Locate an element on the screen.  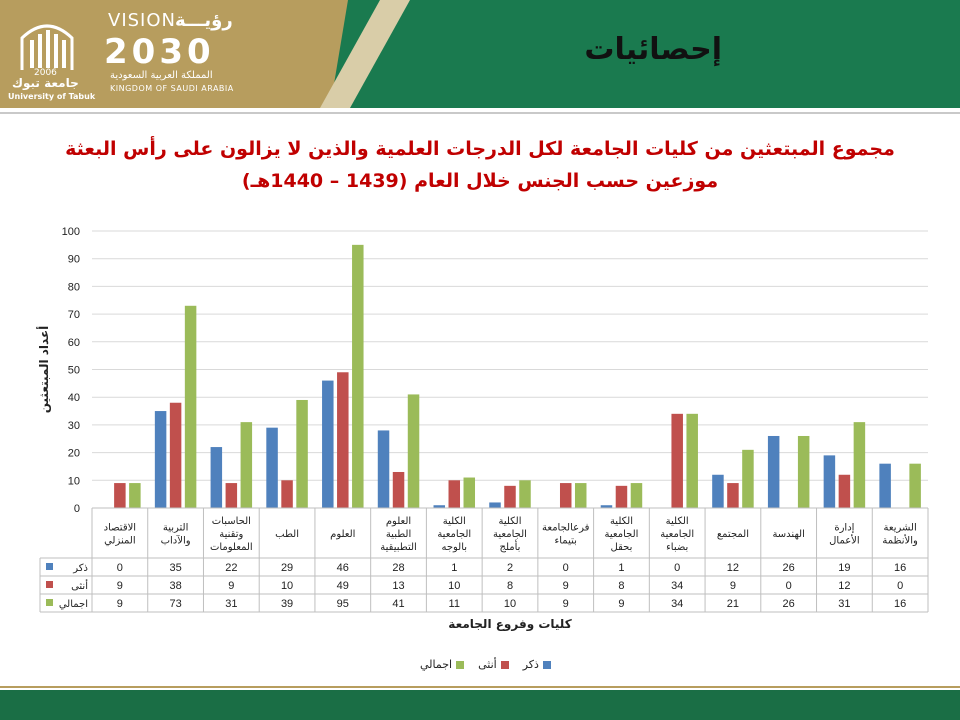
footer-band is located at coordinates (480, 705).